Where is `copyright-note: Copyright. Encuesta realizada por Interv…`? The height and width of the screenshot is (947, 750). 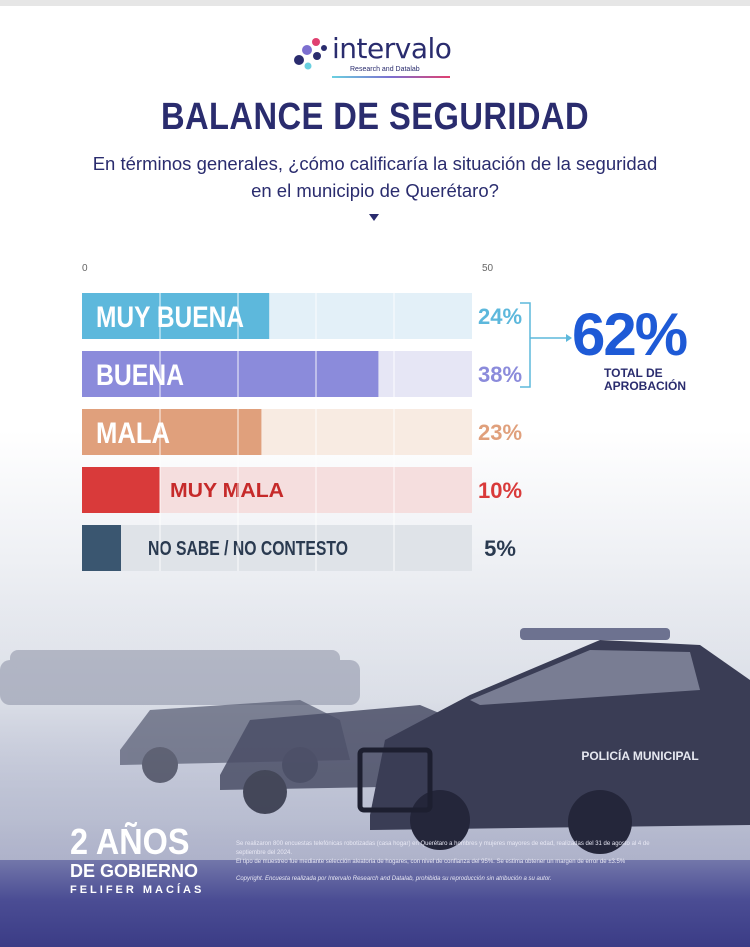 copyright-note: Copyright. Encuesta realizada por Interv… is located at coordinates (394, 879).